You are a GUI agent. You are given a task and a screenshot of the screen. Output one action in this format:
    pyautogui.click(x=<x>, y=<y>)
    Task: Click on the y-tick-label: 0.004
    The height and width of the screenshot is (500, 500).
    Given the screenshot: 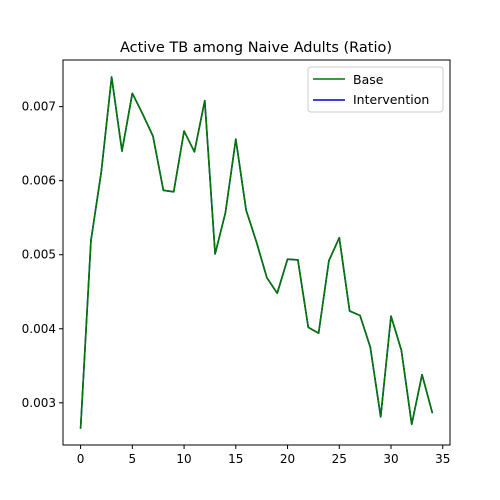 What is the action you would take?
    pyautogui.click(x=39, y=329)
    